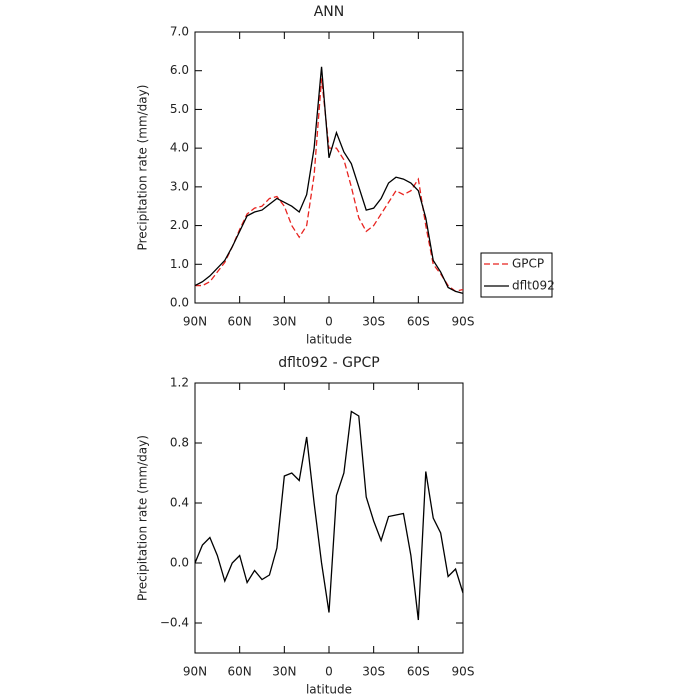  What do you see at coordinates (179, 32) in the screenshot?
I see `y-tick-label: 7.0` at bounding box center [179, 32].